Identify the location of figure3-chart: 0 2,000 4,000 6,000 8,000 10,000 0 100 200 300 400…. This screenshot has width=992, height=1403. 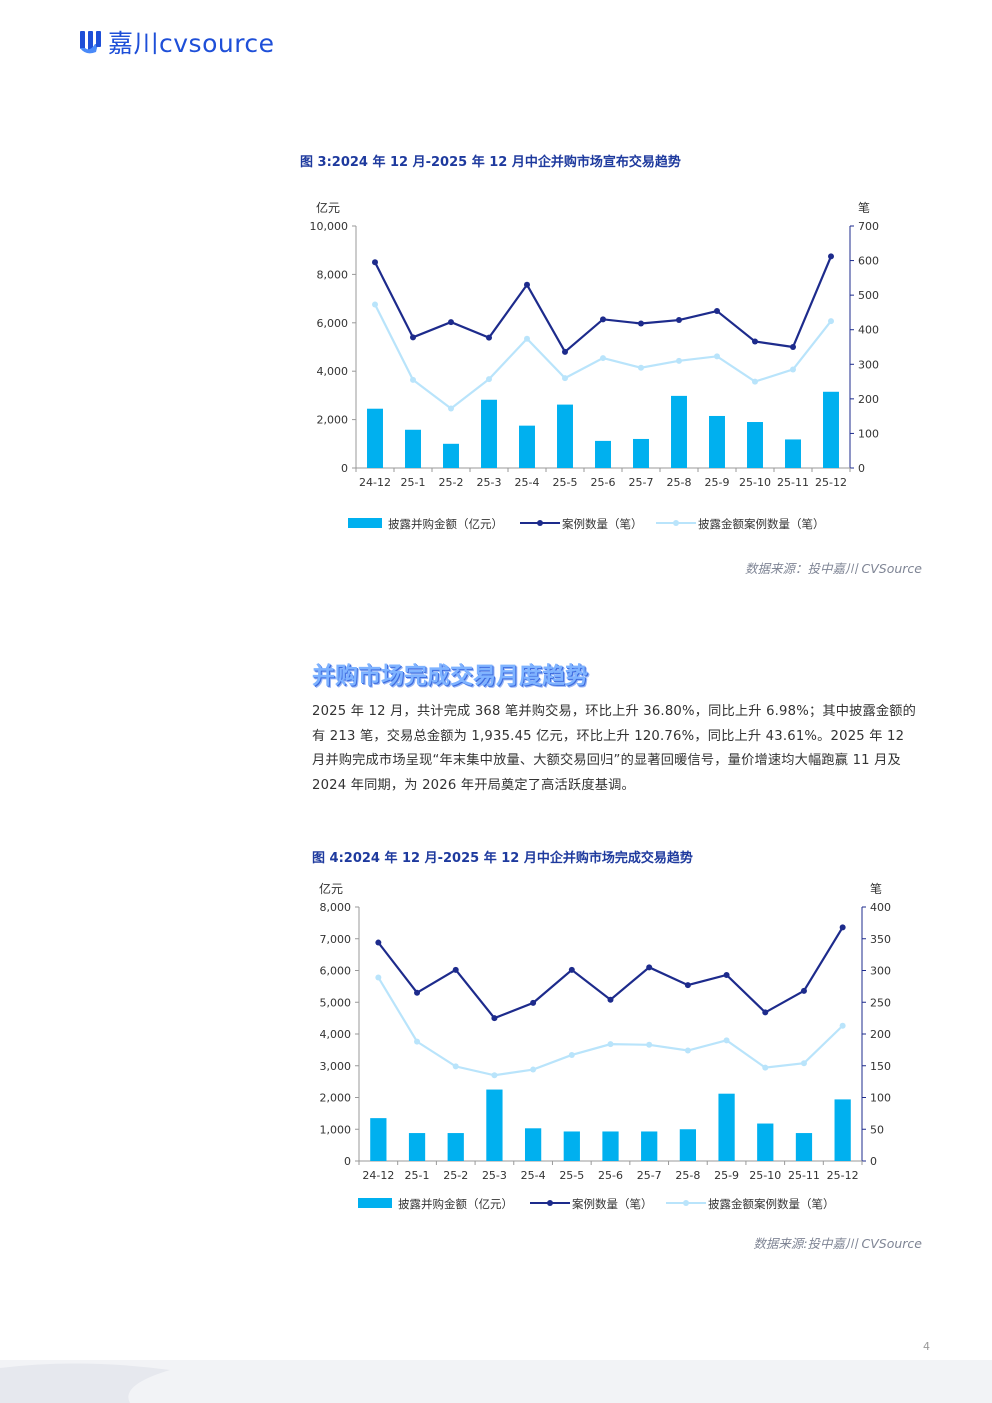
(595, 365).